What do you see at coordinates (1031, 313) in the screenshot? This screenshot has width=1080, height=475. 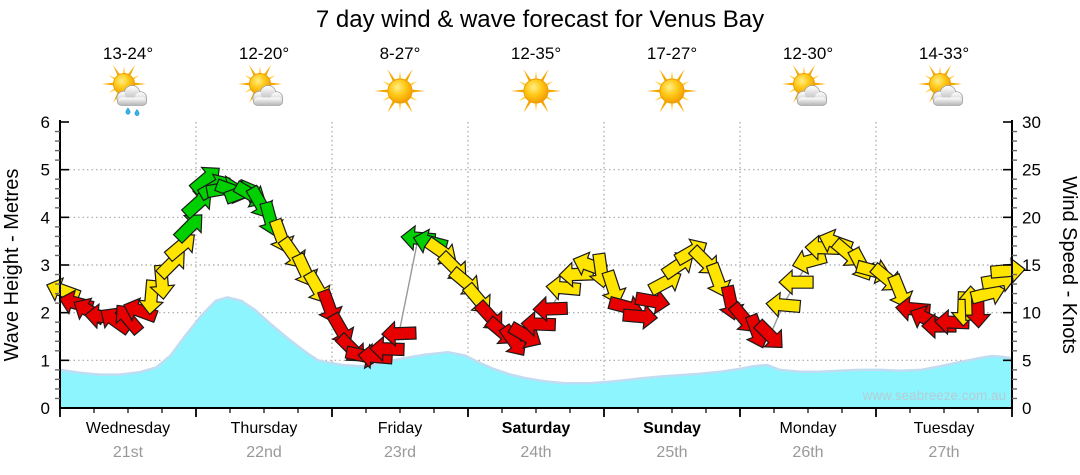 I see `right-tick-label: 10` at bounding box center [1031, 313].